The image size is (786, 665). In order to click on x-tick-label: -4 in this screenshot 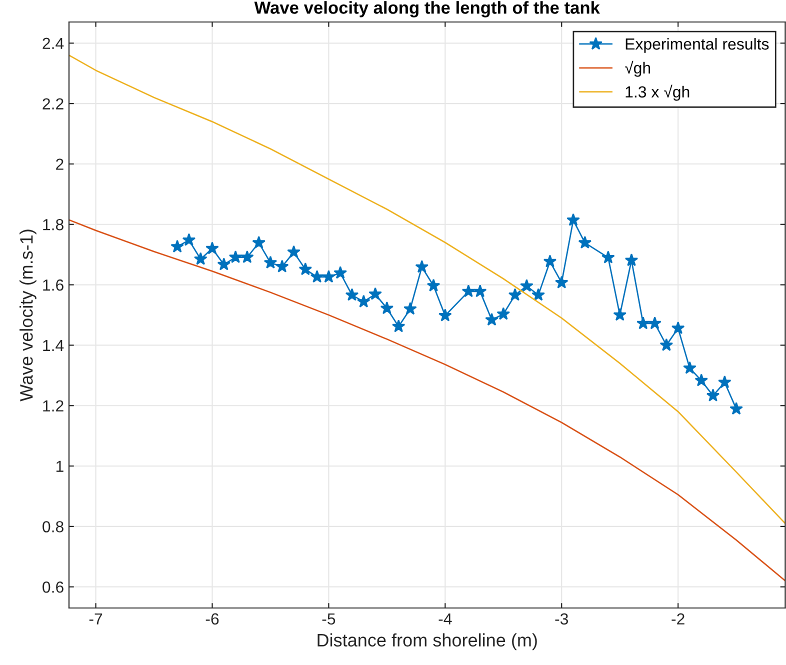, I will do `click(445, 618)`.